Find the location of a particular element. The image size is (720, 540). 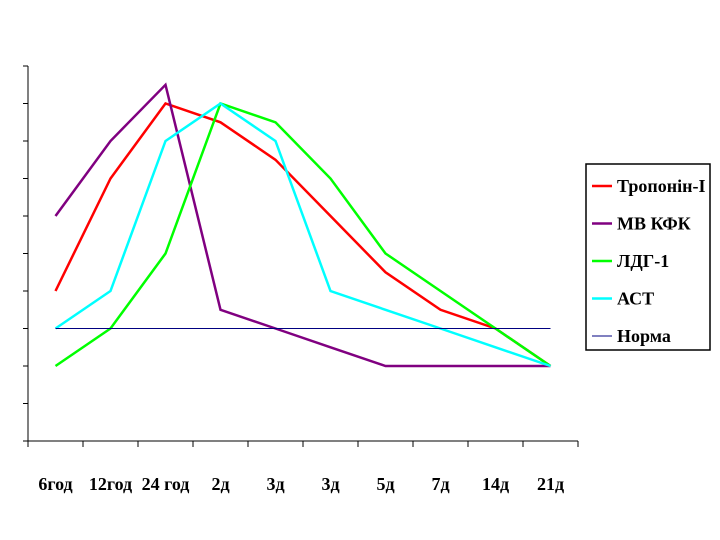

x-tick-labels: 6год 12год 24 год 2д 3д 3д 5д 7д 14д 21д is located at coordinates (301, 484).